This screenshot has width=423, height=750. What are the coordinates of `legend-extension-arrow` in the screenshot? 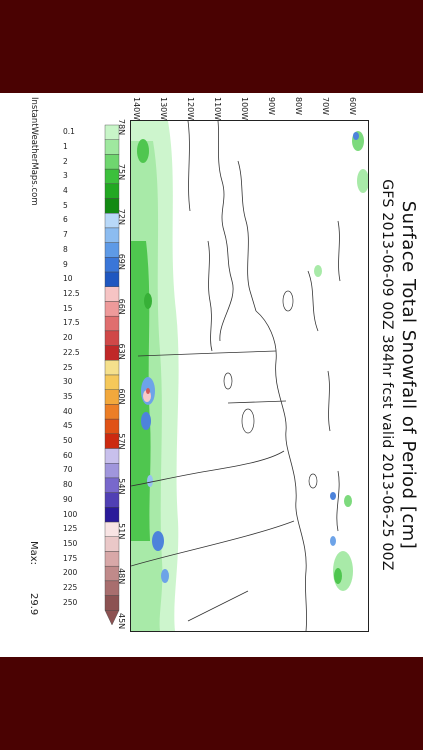 It's located at (112, 618).